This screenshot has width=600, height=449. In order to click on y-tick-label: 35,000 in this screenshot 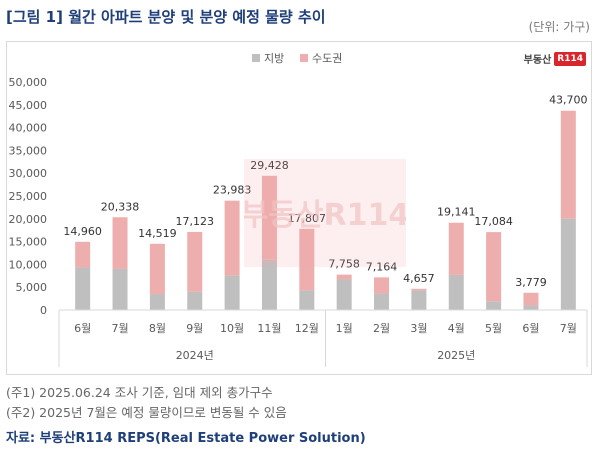, I will do `click(28, 150)`.